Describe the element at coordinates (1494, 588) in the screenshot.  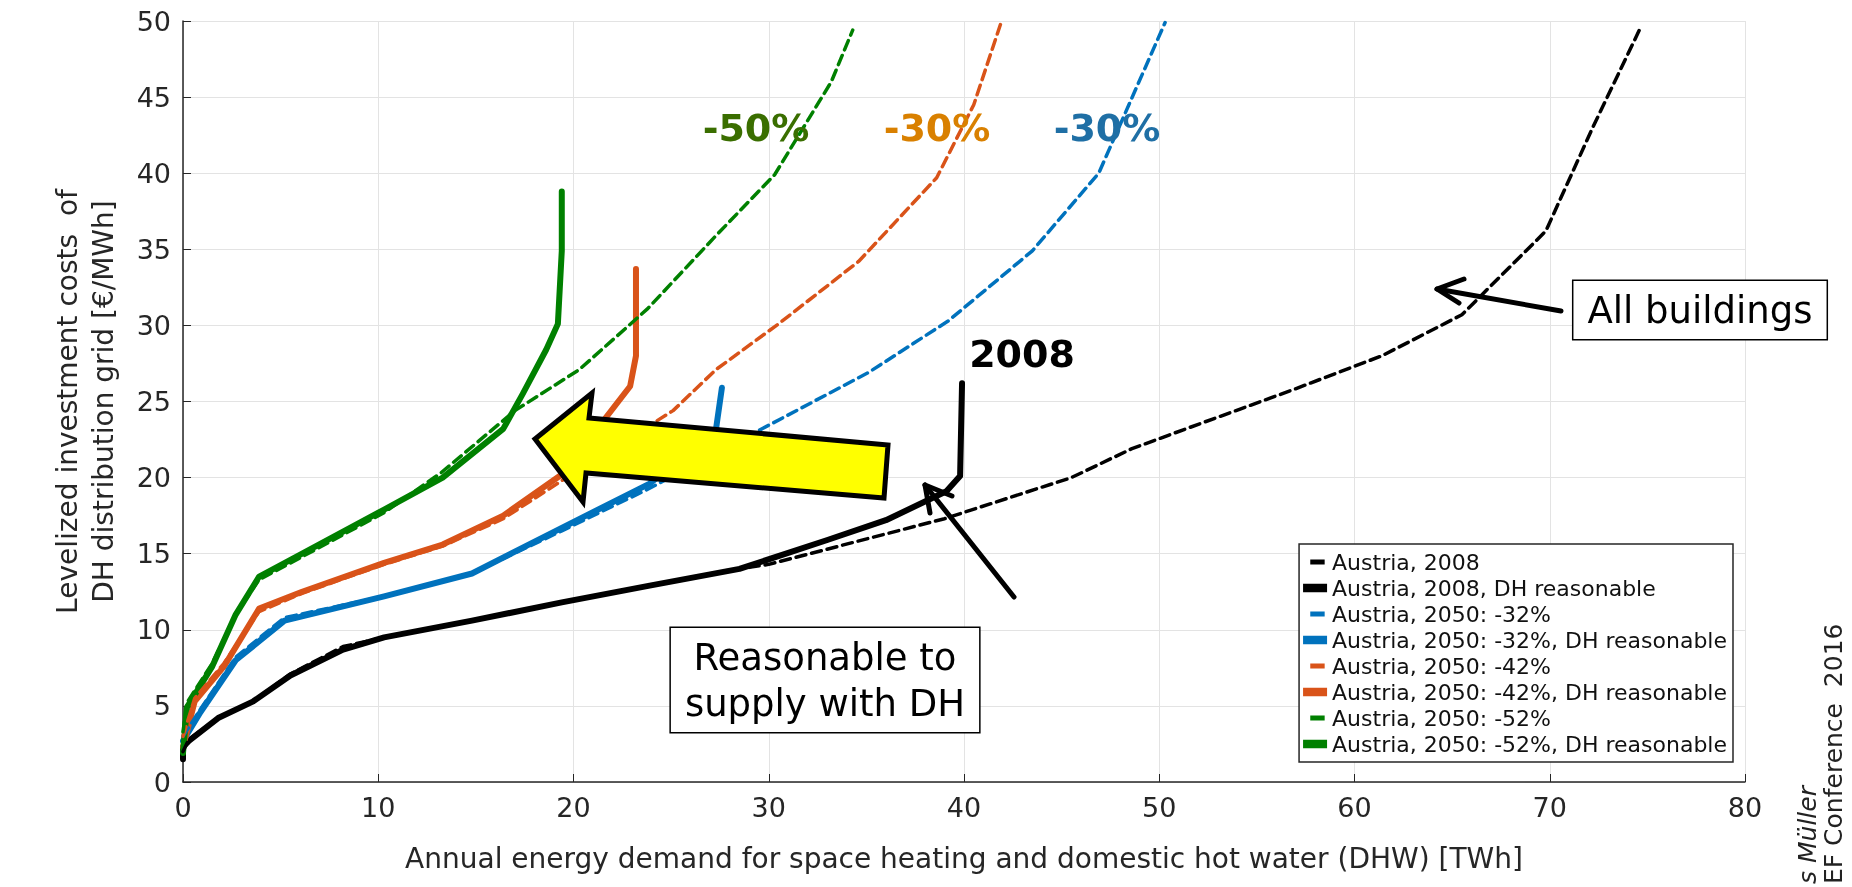
I see `legend-label: Austria, 2008, DH reasonable` at that location.